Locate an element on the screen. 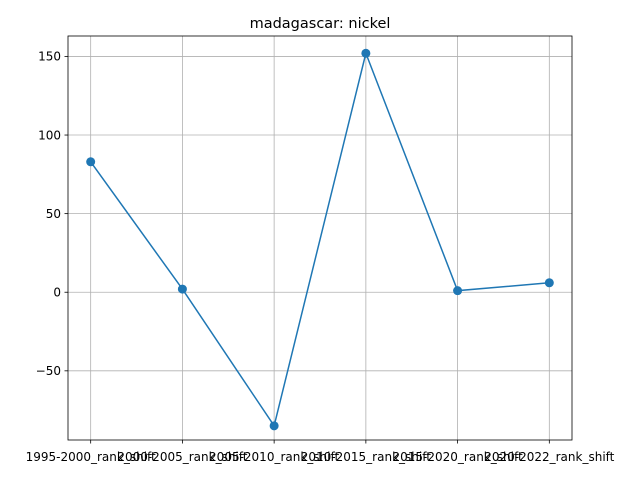 This screenshot has width=640, height=480. x-tick-label: 2015-2020_rank_shift is located at coordinates (458, 457).